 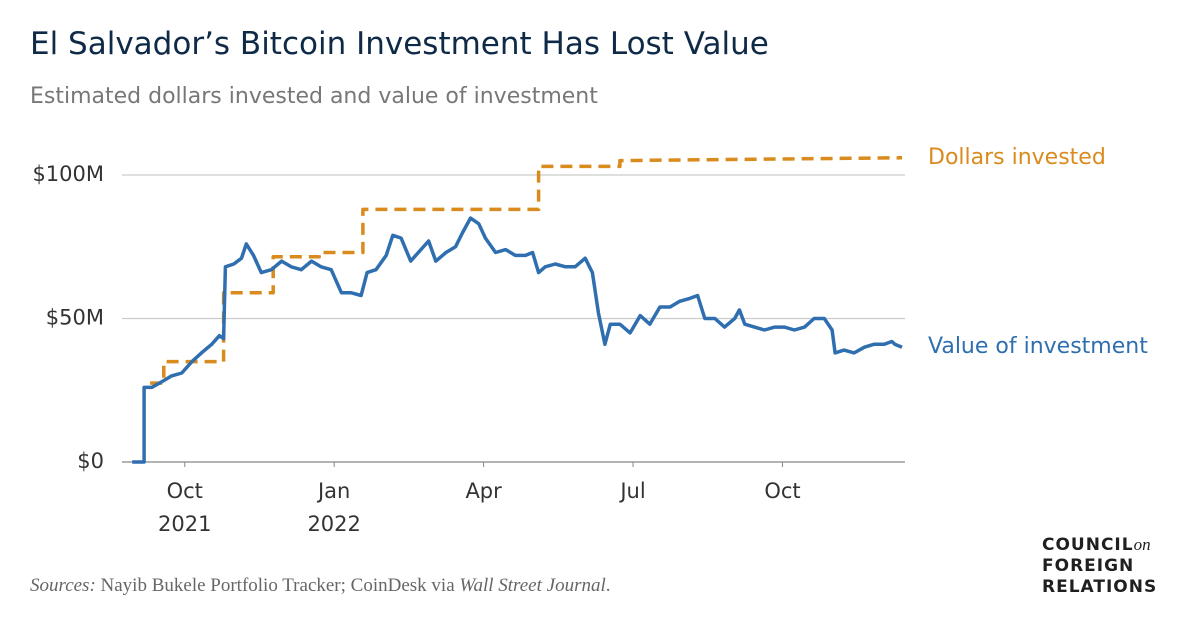 What do you see at coordinates (1017, 157) in the screenshot?
I see `series-label: Dollars invested` at bounding box center [1017, 157].